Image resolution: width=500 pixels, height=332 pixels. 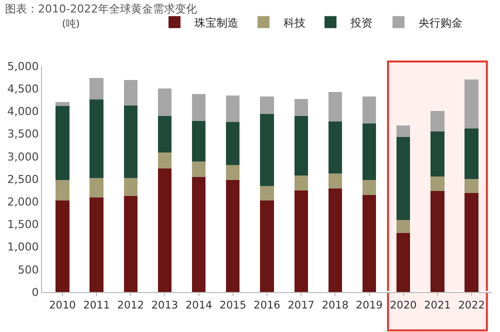 What do you see at coordinates (437, 306) in the screenshot?
I see `x-tick-label: 2021` at bounding box center [437, 306].